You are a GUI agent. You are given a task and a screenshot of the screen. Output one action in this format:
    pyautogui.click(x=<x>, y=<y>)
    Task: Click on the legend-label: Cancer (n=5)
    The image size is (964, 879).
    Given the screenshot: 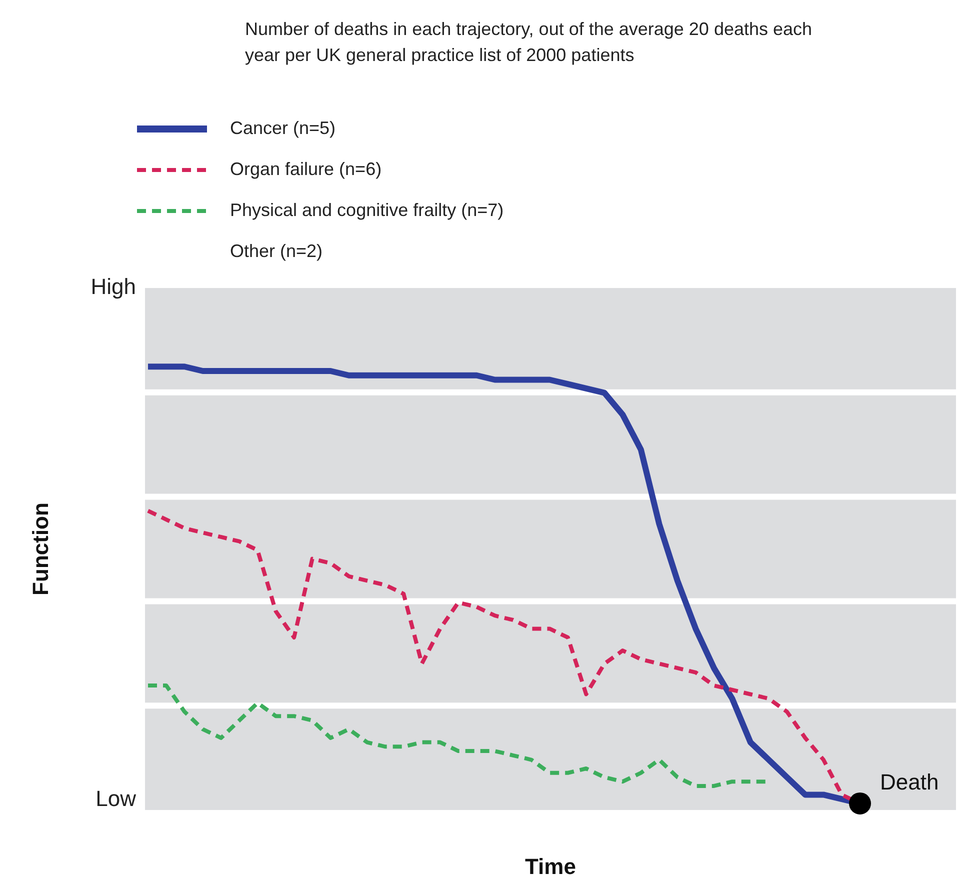 What is the action you would take?
    pyautogui.click(x=283, y=128)
    